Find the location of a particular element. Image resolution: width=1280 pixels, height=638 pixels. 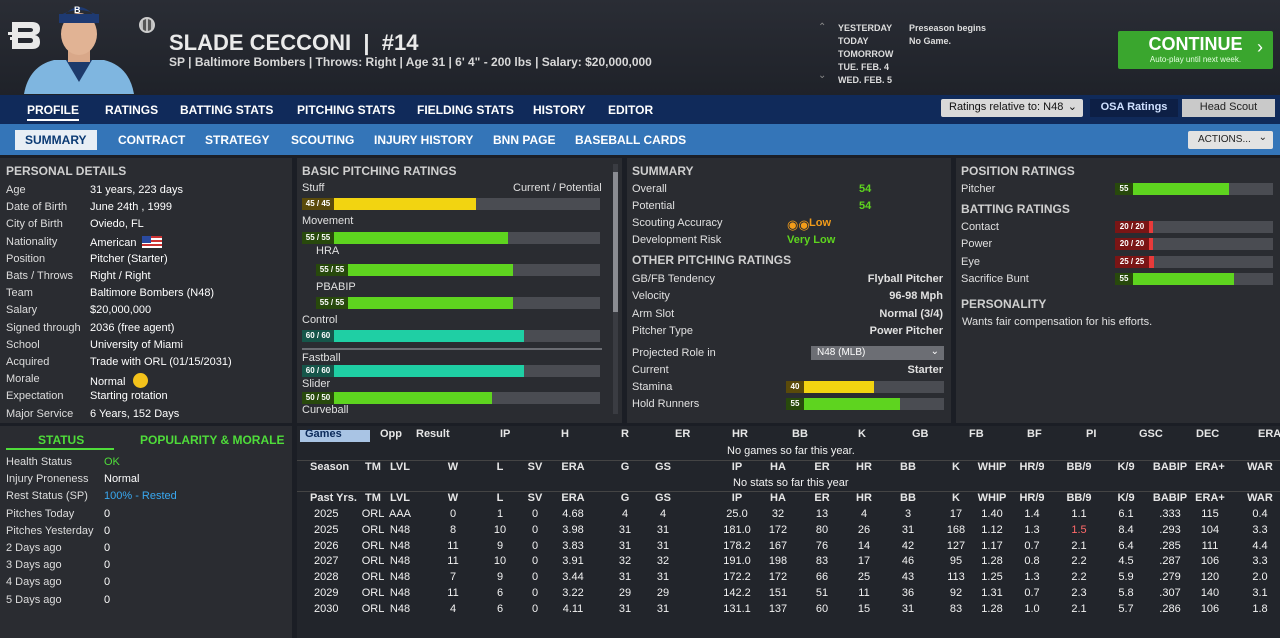

status-row: 3 Days ago 0 is located at coordinates (146, 564).